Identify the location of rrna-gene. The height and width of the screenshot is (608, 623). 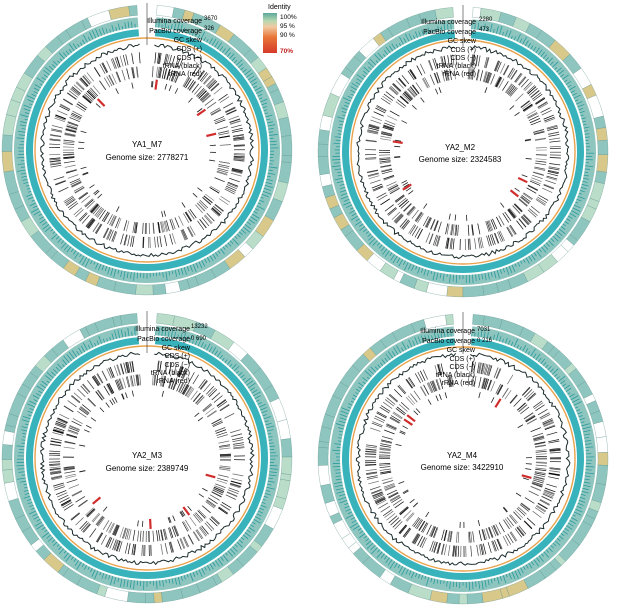
(150, 523).